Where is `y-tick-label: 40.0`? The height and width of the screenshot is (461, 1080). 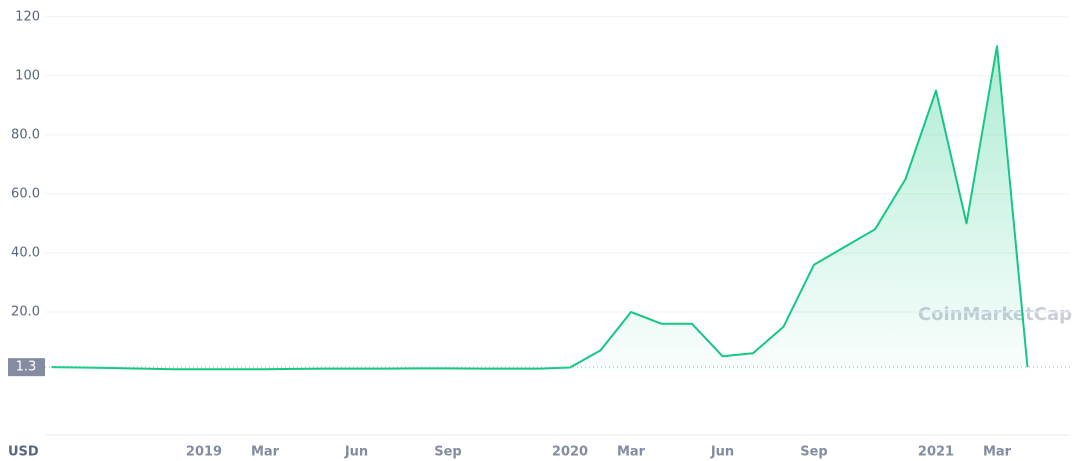 y-tick-label: 40.0 is located at coordinates (25, 252).